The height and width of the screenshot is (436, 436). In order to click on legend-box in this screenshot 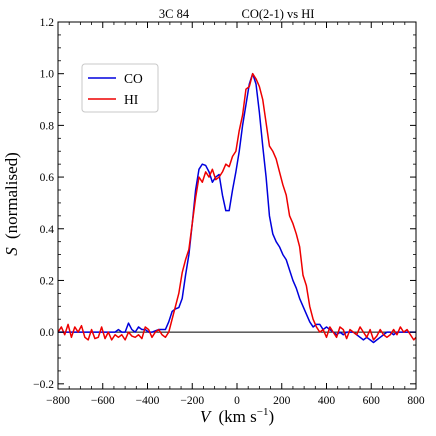, I will do `click(120, 88)`.